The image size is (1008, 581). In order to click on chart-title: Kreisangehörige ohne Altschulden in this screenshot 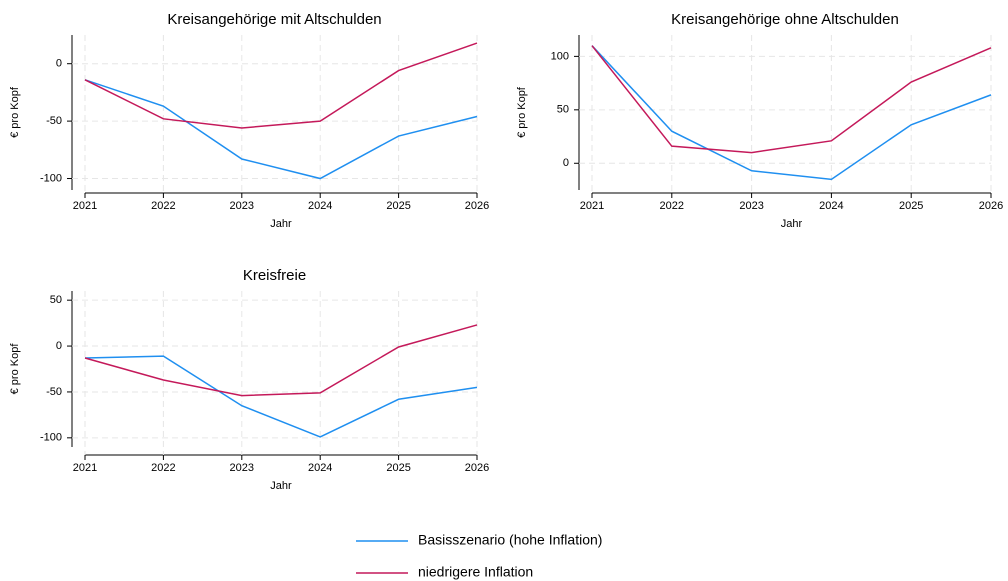, I will do `click(785, 19)`.